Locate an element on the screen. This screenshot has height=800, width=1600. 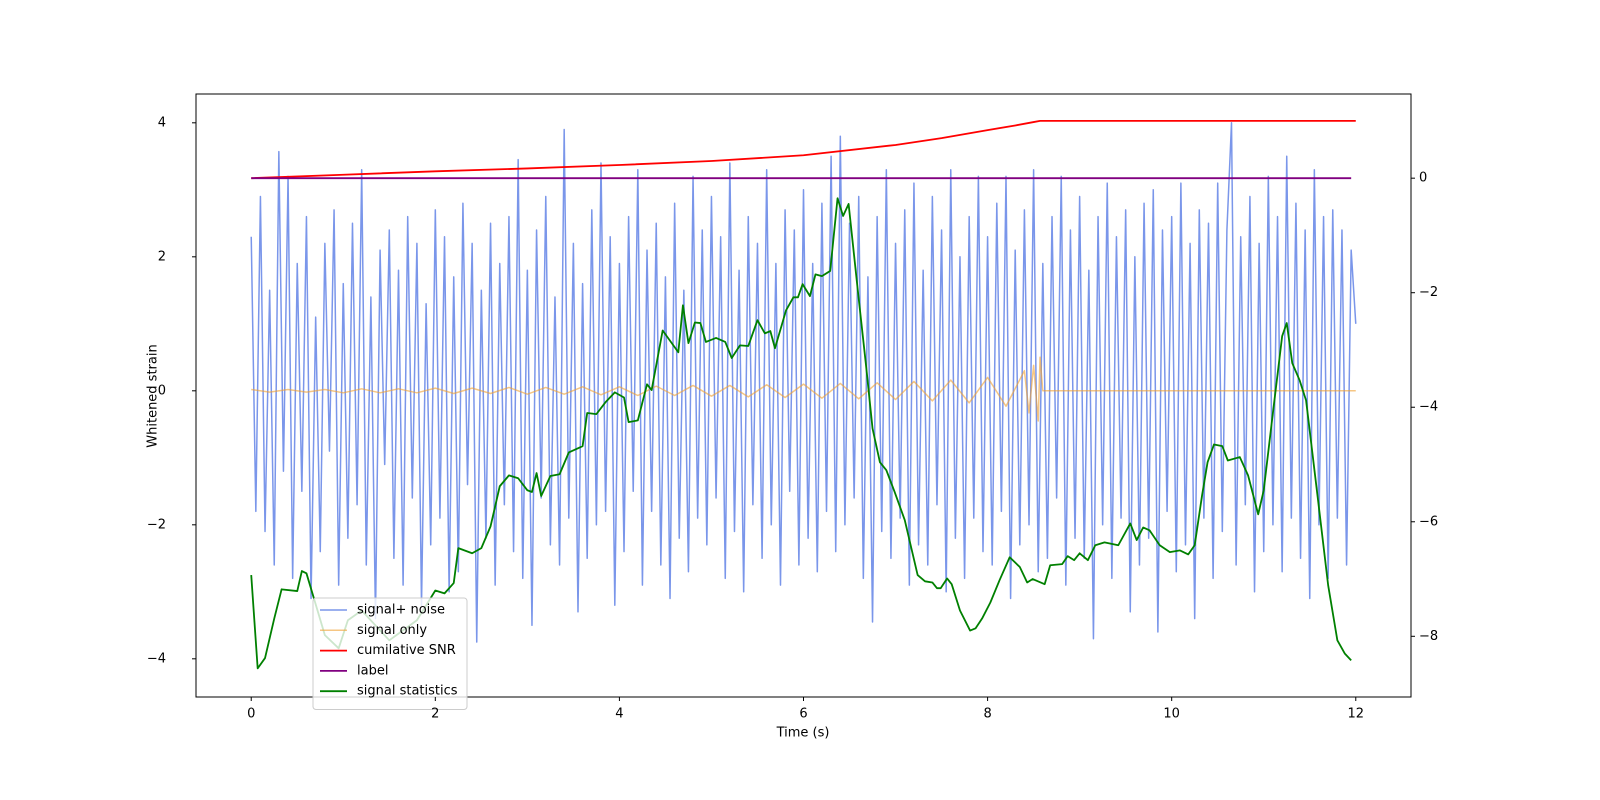
legend-box is located at coordinates (390, 653).